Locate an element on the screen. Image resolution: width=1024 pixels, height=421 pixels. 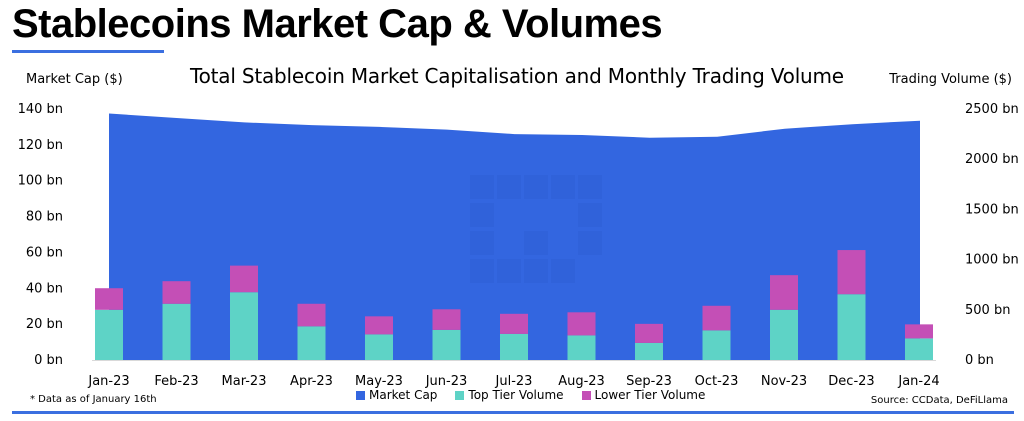
x-tick-label: Aug-23 is located at coordinates (581, 381).